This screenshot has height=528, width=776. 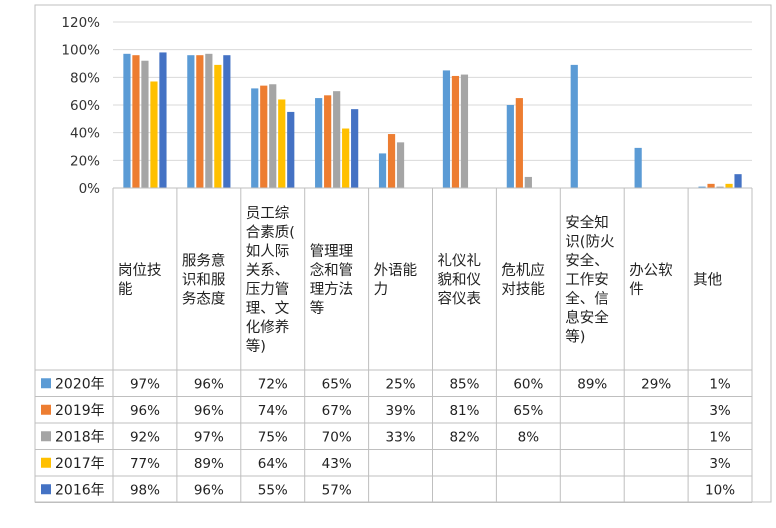 I want to click on data-label: 33%, so click(x=401, y=437).